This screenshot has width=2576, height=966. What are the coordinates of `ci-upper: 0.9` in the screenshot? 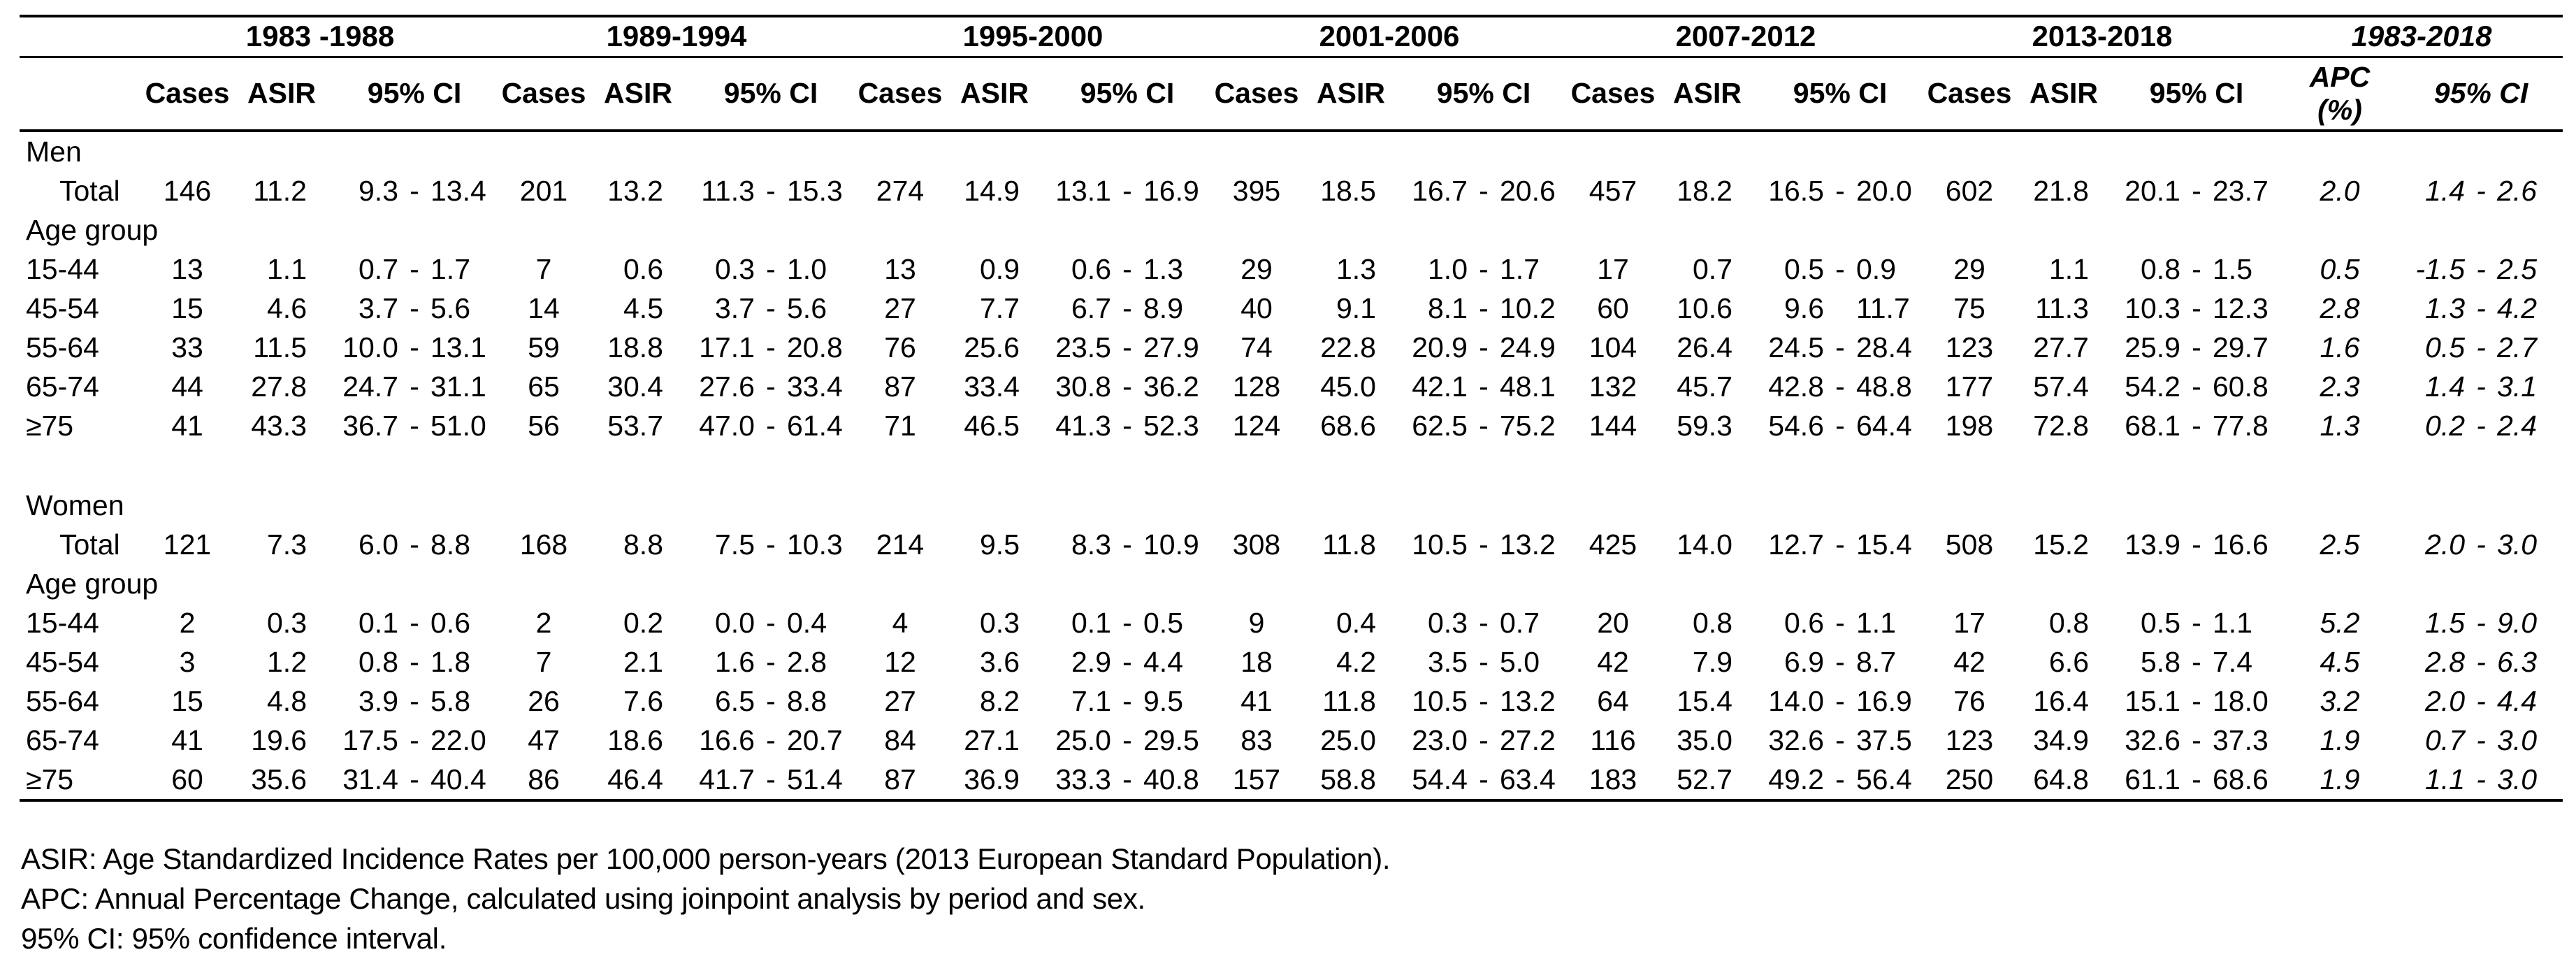 It's located at (1876, 268).